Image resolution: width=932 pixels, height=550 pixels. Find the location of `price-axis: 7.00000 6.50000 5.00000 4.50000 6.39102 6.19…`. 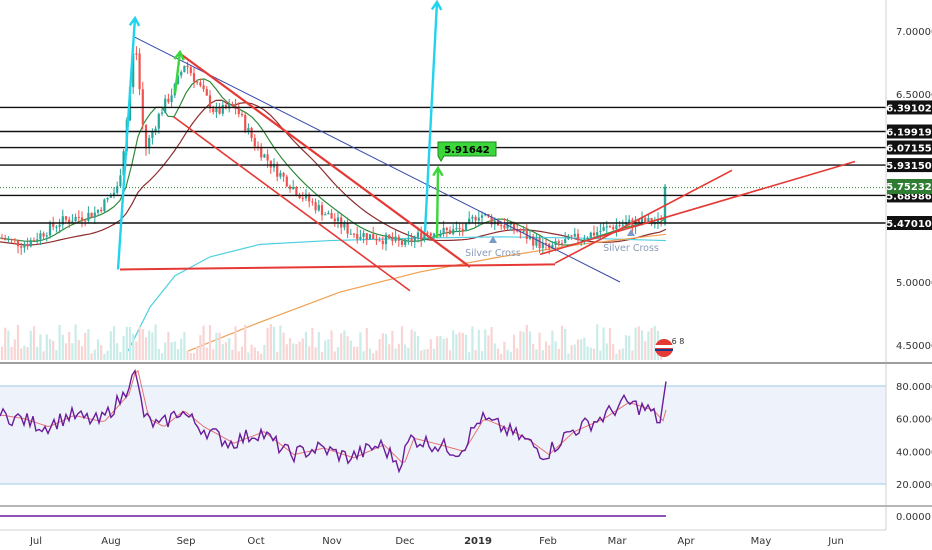

price-axis: 7.00000 6.50000 5.00000 4.50000 6.39102 6.19… is located at coordinates (908, 181).